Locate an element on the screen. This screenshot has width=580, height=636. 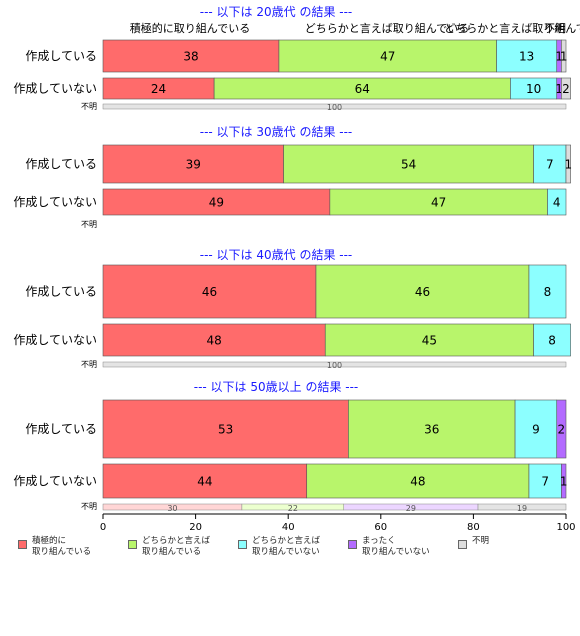
x-tick-label: 60 is located at coordinates (380, 527).